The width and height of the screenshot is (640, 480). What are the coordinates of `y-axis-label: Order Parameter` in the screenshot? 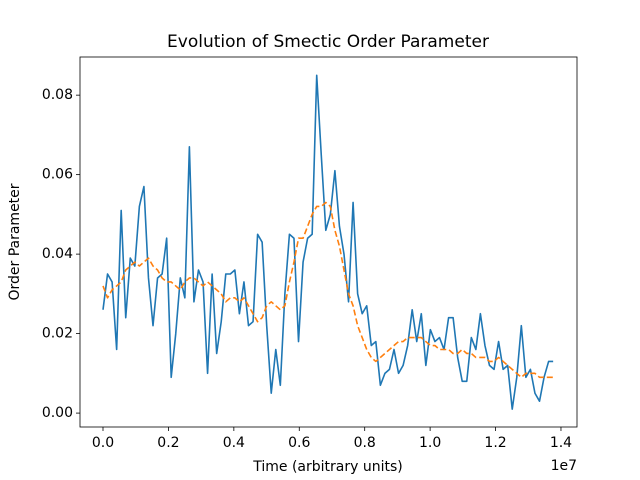 It's located at (15, 241).